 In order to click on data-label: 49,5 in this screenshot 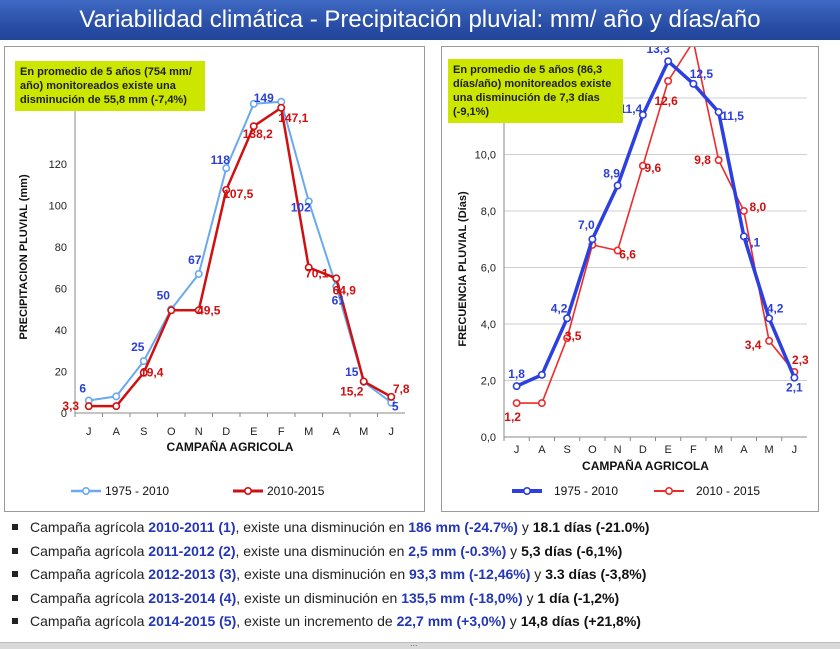, I will do `click(209, 310)`.